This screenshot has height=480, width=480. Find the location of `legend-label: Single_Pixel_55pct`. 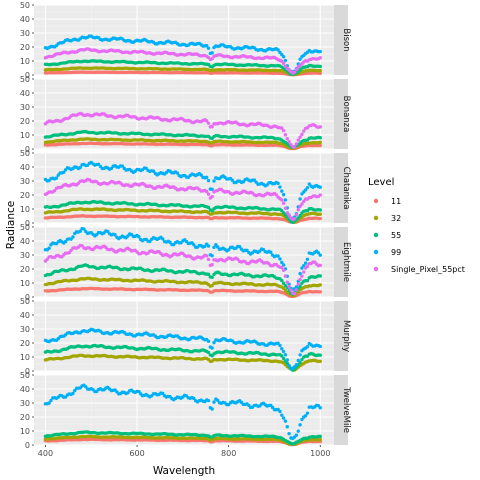

legend-label: Single_Pixel_55pct is located at coordinates (428, 269).